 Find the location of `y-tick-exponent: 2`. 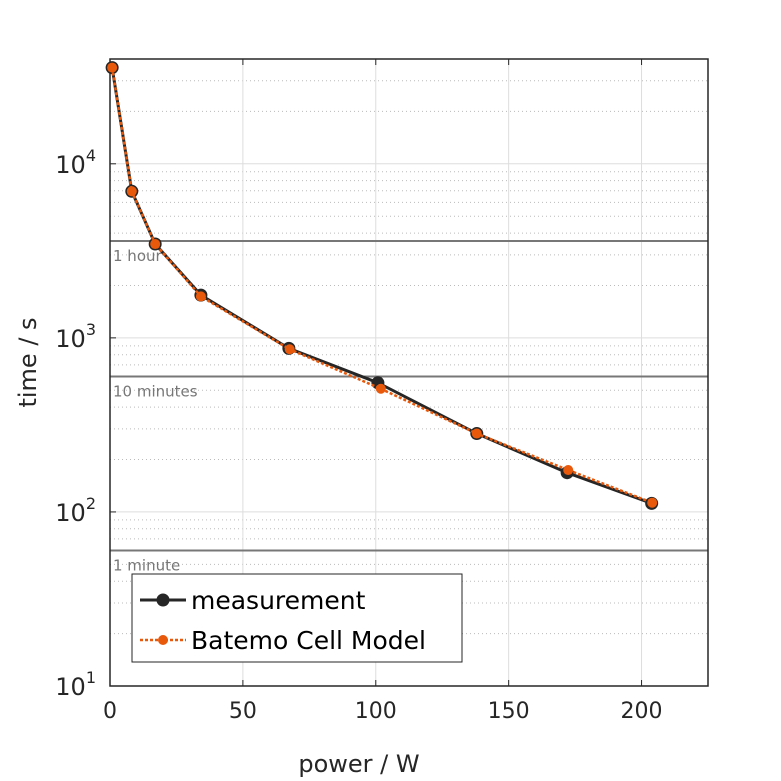

y-tick-exponent: 2 is located at coordinates (91, 503).